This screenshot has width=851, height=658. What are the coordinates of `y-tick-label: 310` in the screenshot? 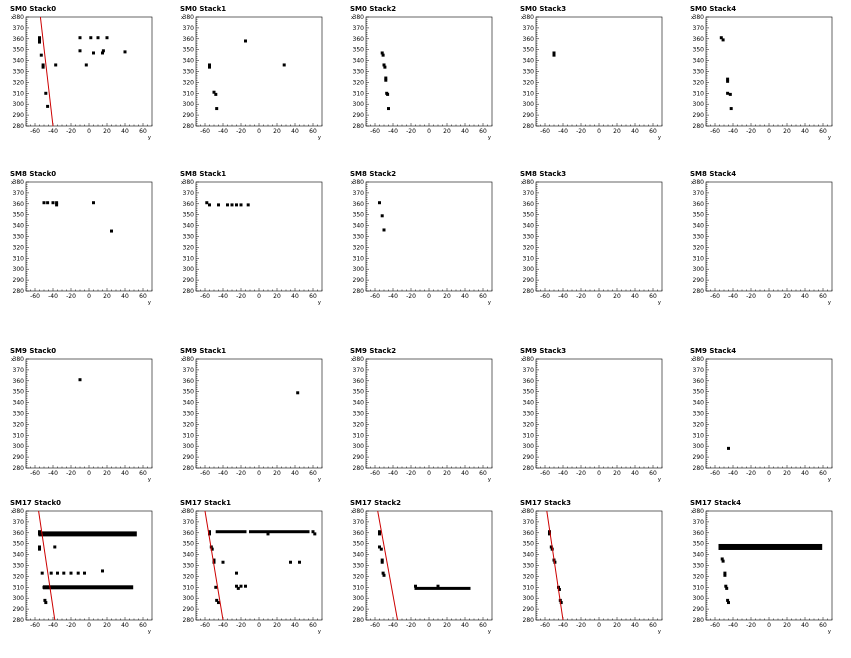 It's located at (699, 435).